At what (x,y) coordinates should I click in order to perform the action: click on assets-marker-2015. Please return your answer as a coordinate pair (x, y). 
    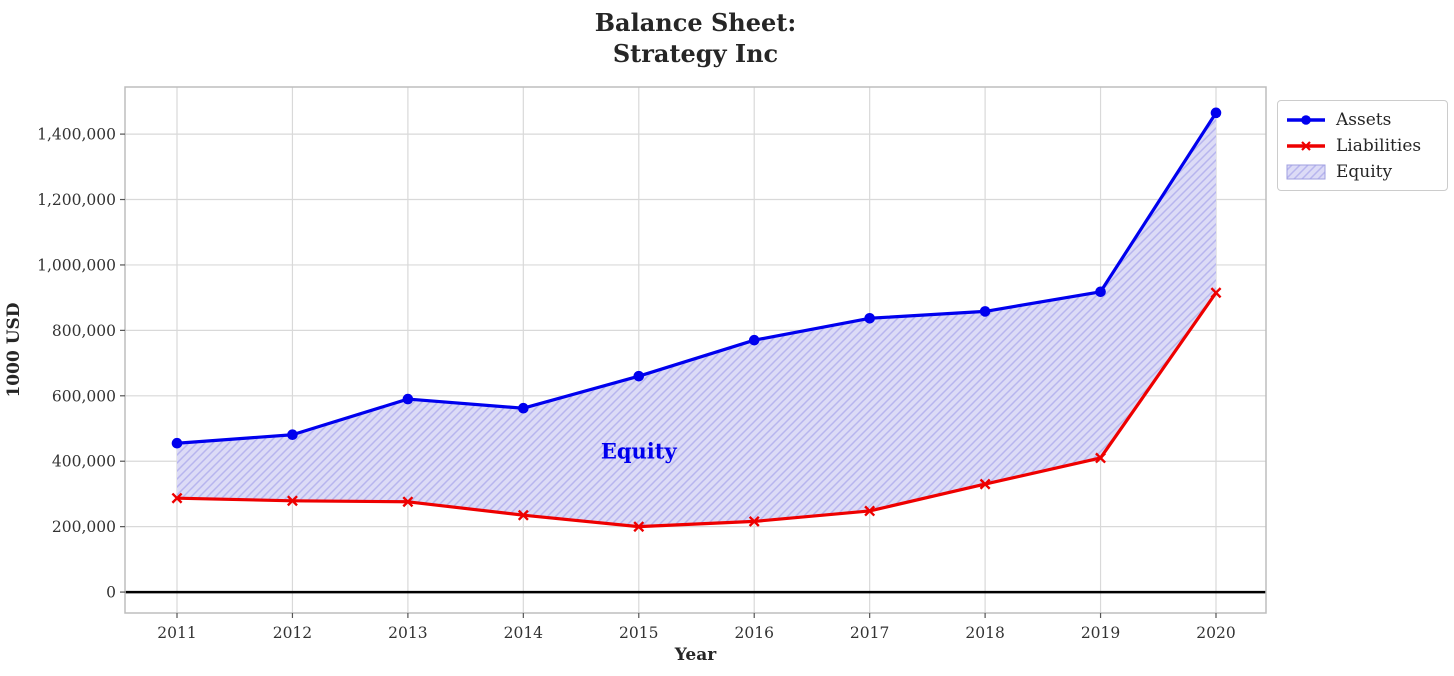
    Looking at the image, I should click on (639, 376).